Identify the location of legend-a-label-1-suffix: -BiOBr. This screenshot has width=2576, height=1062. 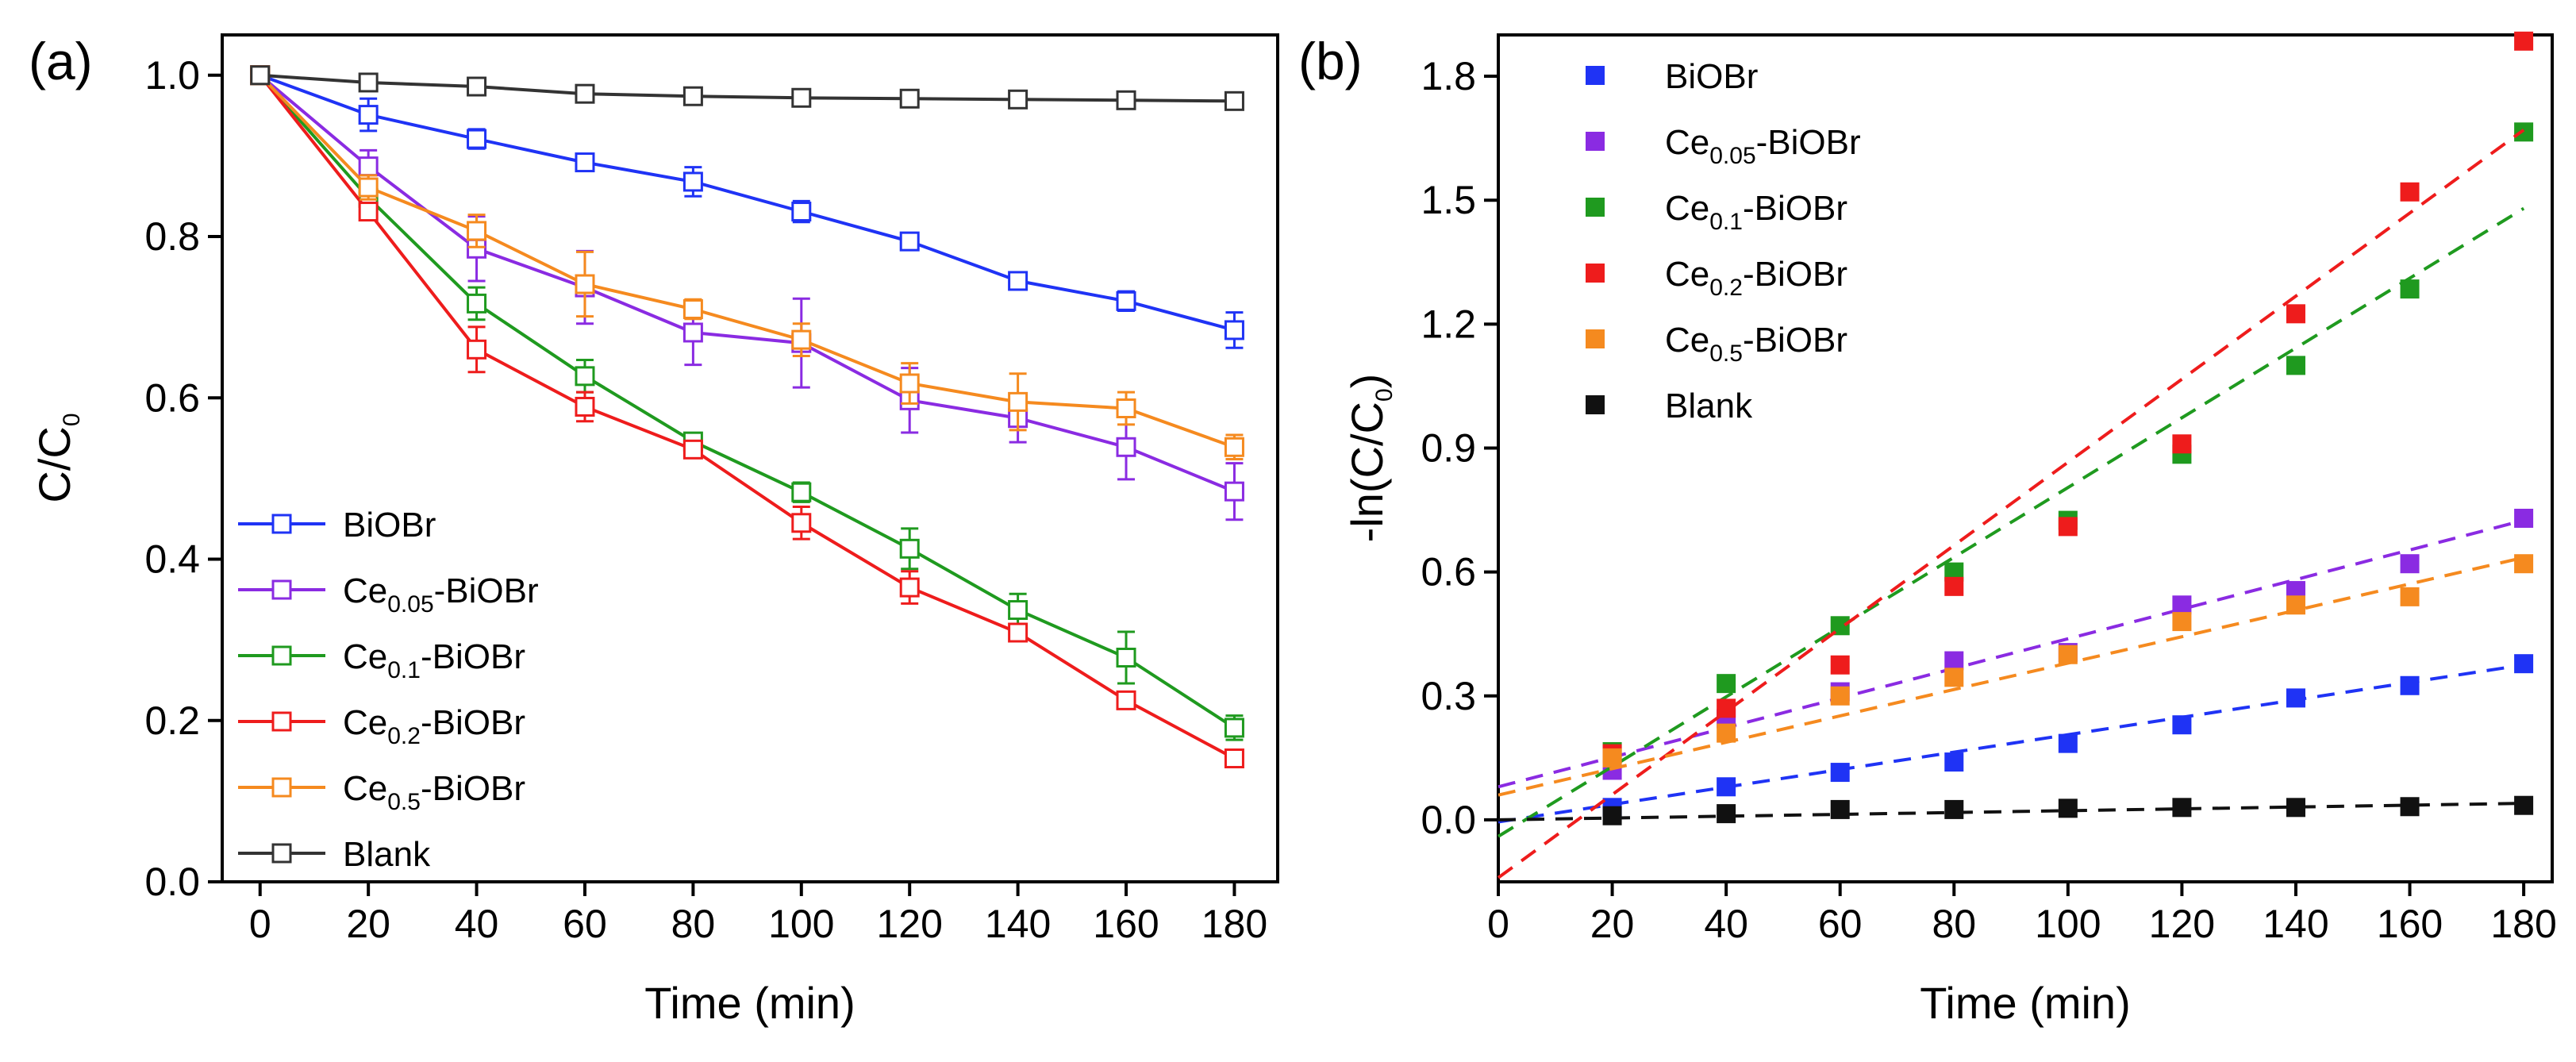
(486, 590).